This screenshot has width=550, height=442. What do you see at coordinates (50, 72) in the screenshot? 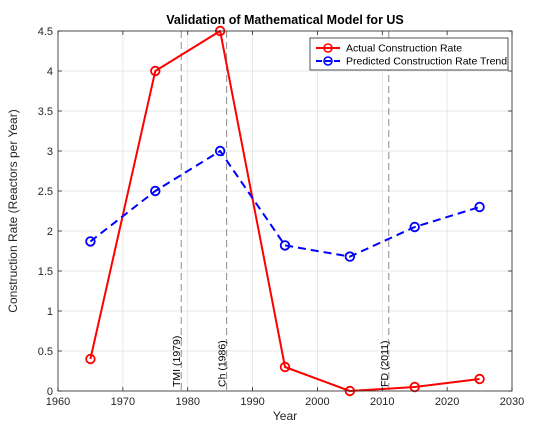
I see `y-tick-label: 4` at bounding box center [50, 72].